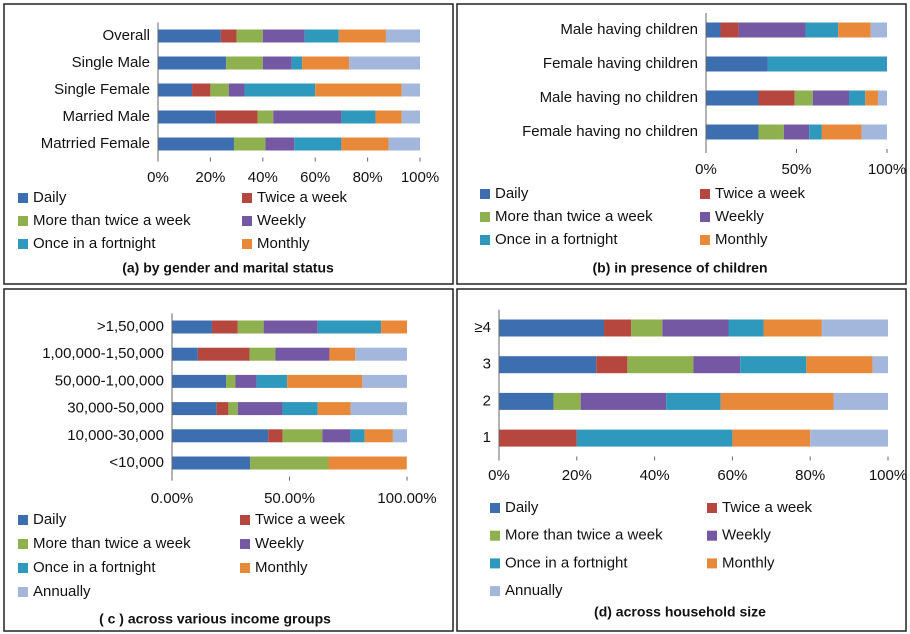 This screenshot has width=910, height=634. What do you see at coordinates (796, 169) in the screenshot?
I see `x-tick-label: 50%` at bounding box center [796, 169].